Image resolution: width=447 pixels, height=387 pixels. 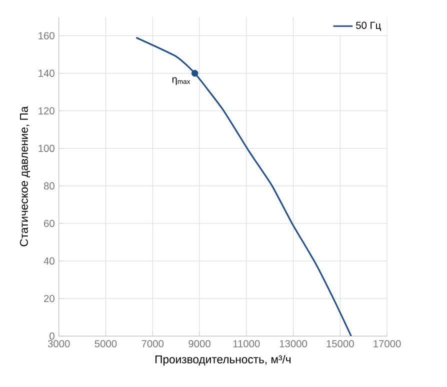 What do you see at coordinates (340, 344) in the screenshot?
I see `x-tick-label: 15000` at bounding box center [340, 344].